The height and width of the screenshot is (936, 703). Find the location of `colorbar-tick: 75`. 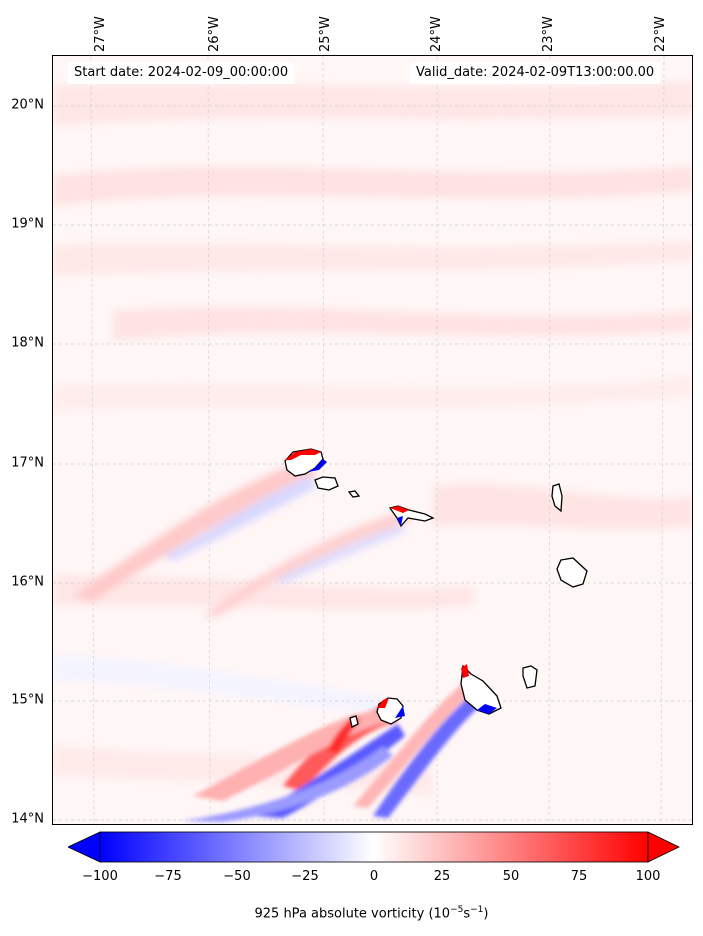

colorbar-tick: 75 is located at coordinates (579, 876).